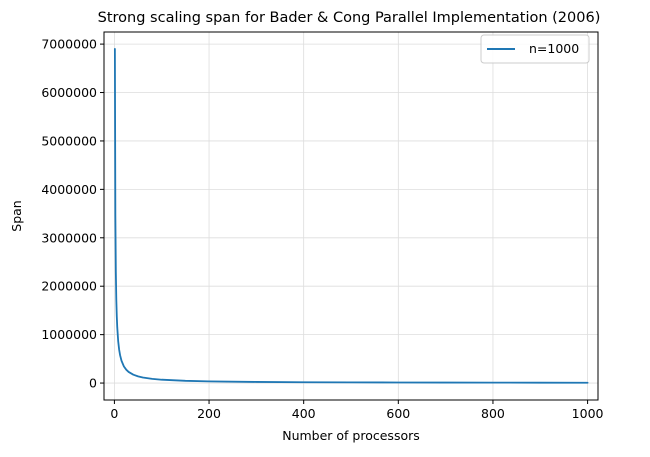  What do you see at coordinates (588, 413) in the screenshot?
I see `x-tick-label: 1000` at bounding box center [588, 413].